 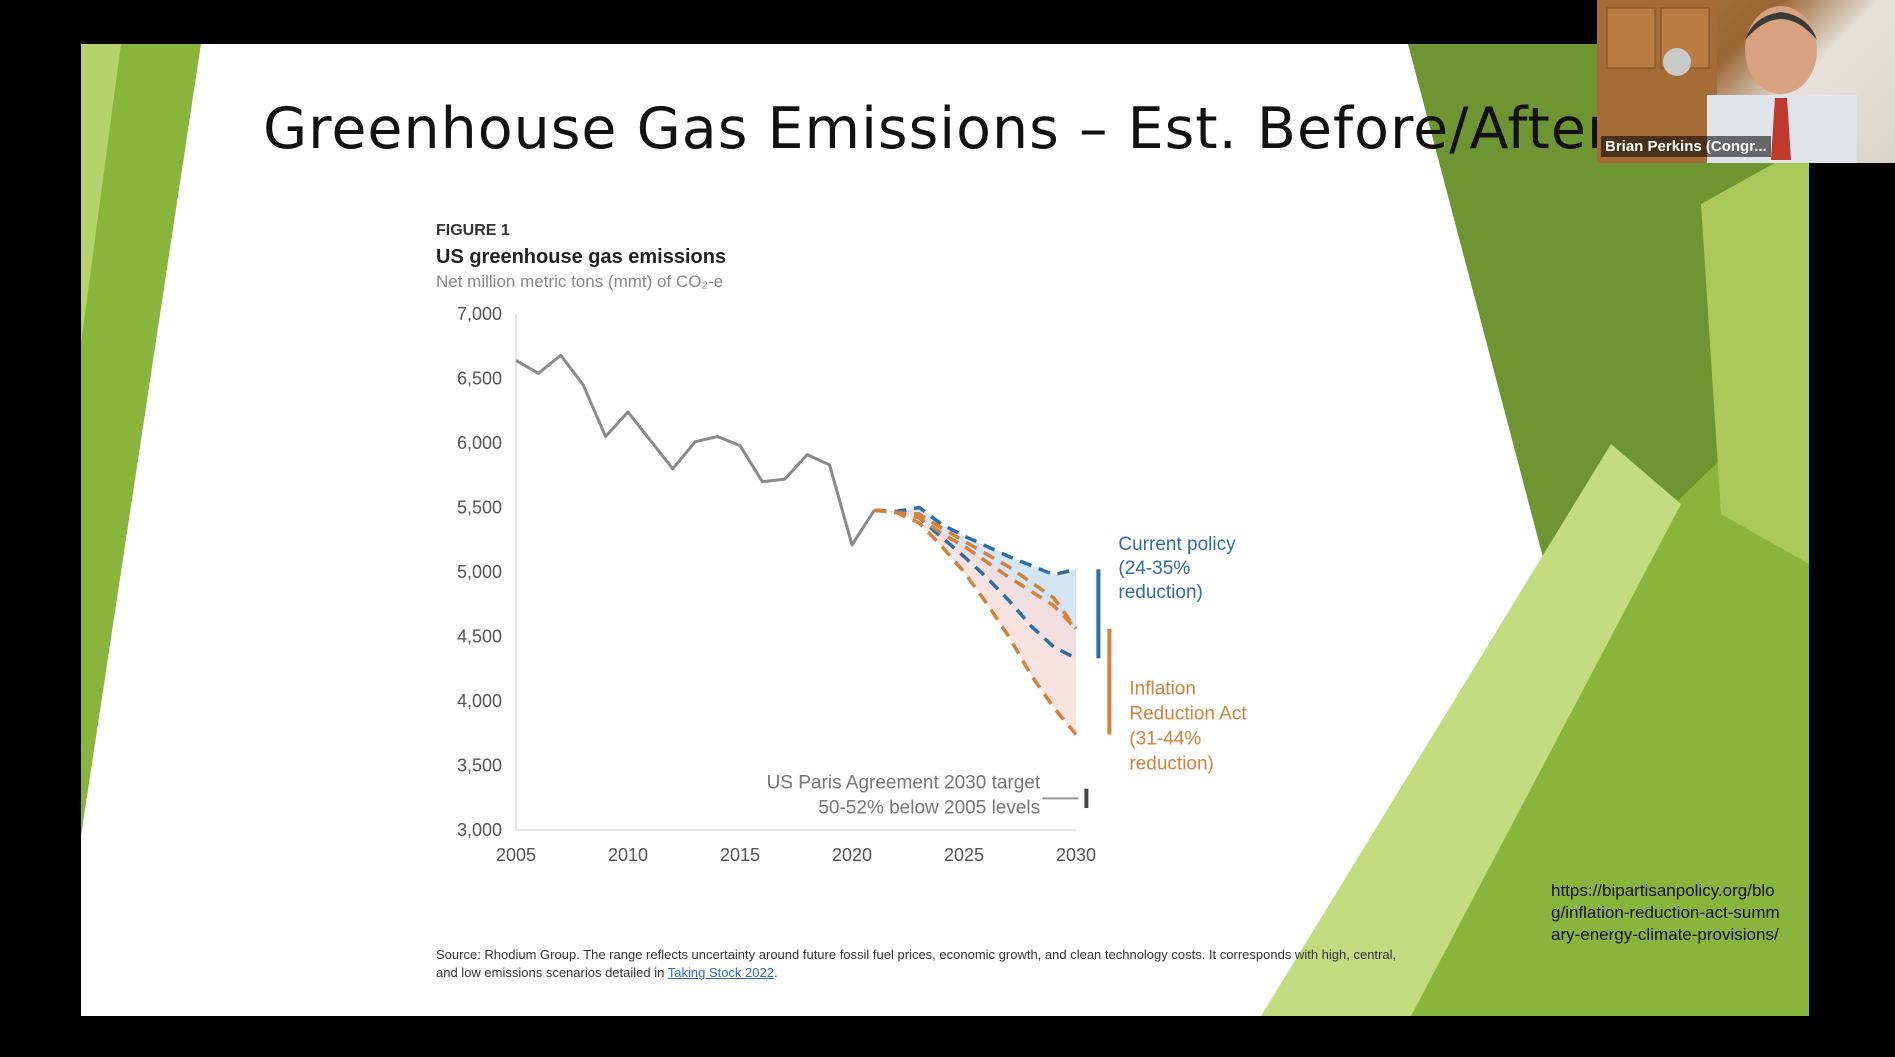 I want to click on ira-central-line, so click(x=976, y=569).